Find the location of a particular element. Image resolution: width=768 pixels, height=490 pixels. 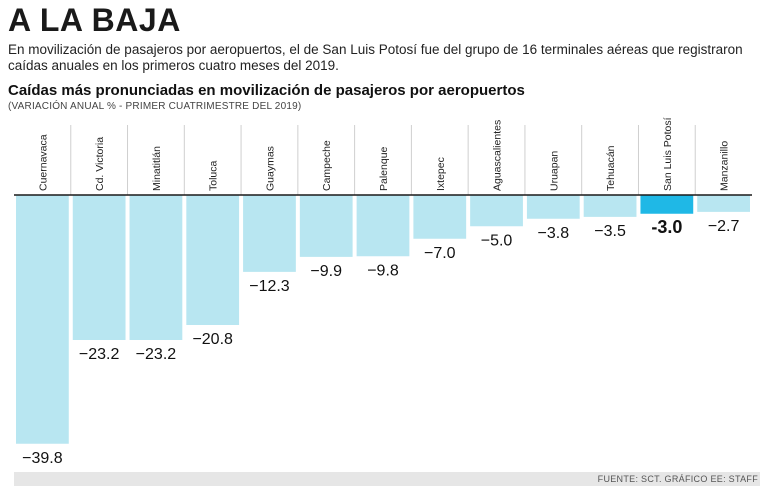

category-label: Toluca is located at coordinates (214, 175).